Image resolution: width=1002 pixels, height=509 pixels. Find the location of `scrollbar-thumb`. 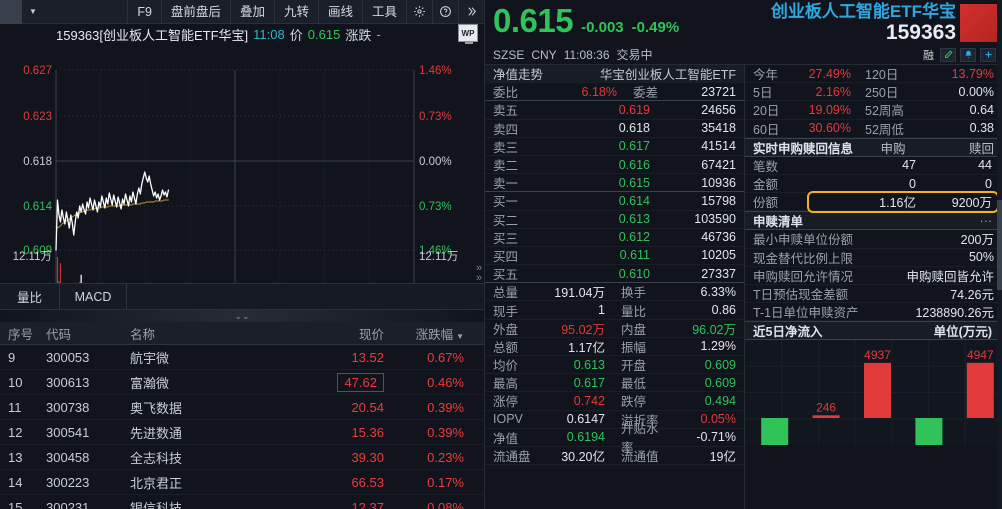

scrollbar-thumb is located at coordinates (999, 245).